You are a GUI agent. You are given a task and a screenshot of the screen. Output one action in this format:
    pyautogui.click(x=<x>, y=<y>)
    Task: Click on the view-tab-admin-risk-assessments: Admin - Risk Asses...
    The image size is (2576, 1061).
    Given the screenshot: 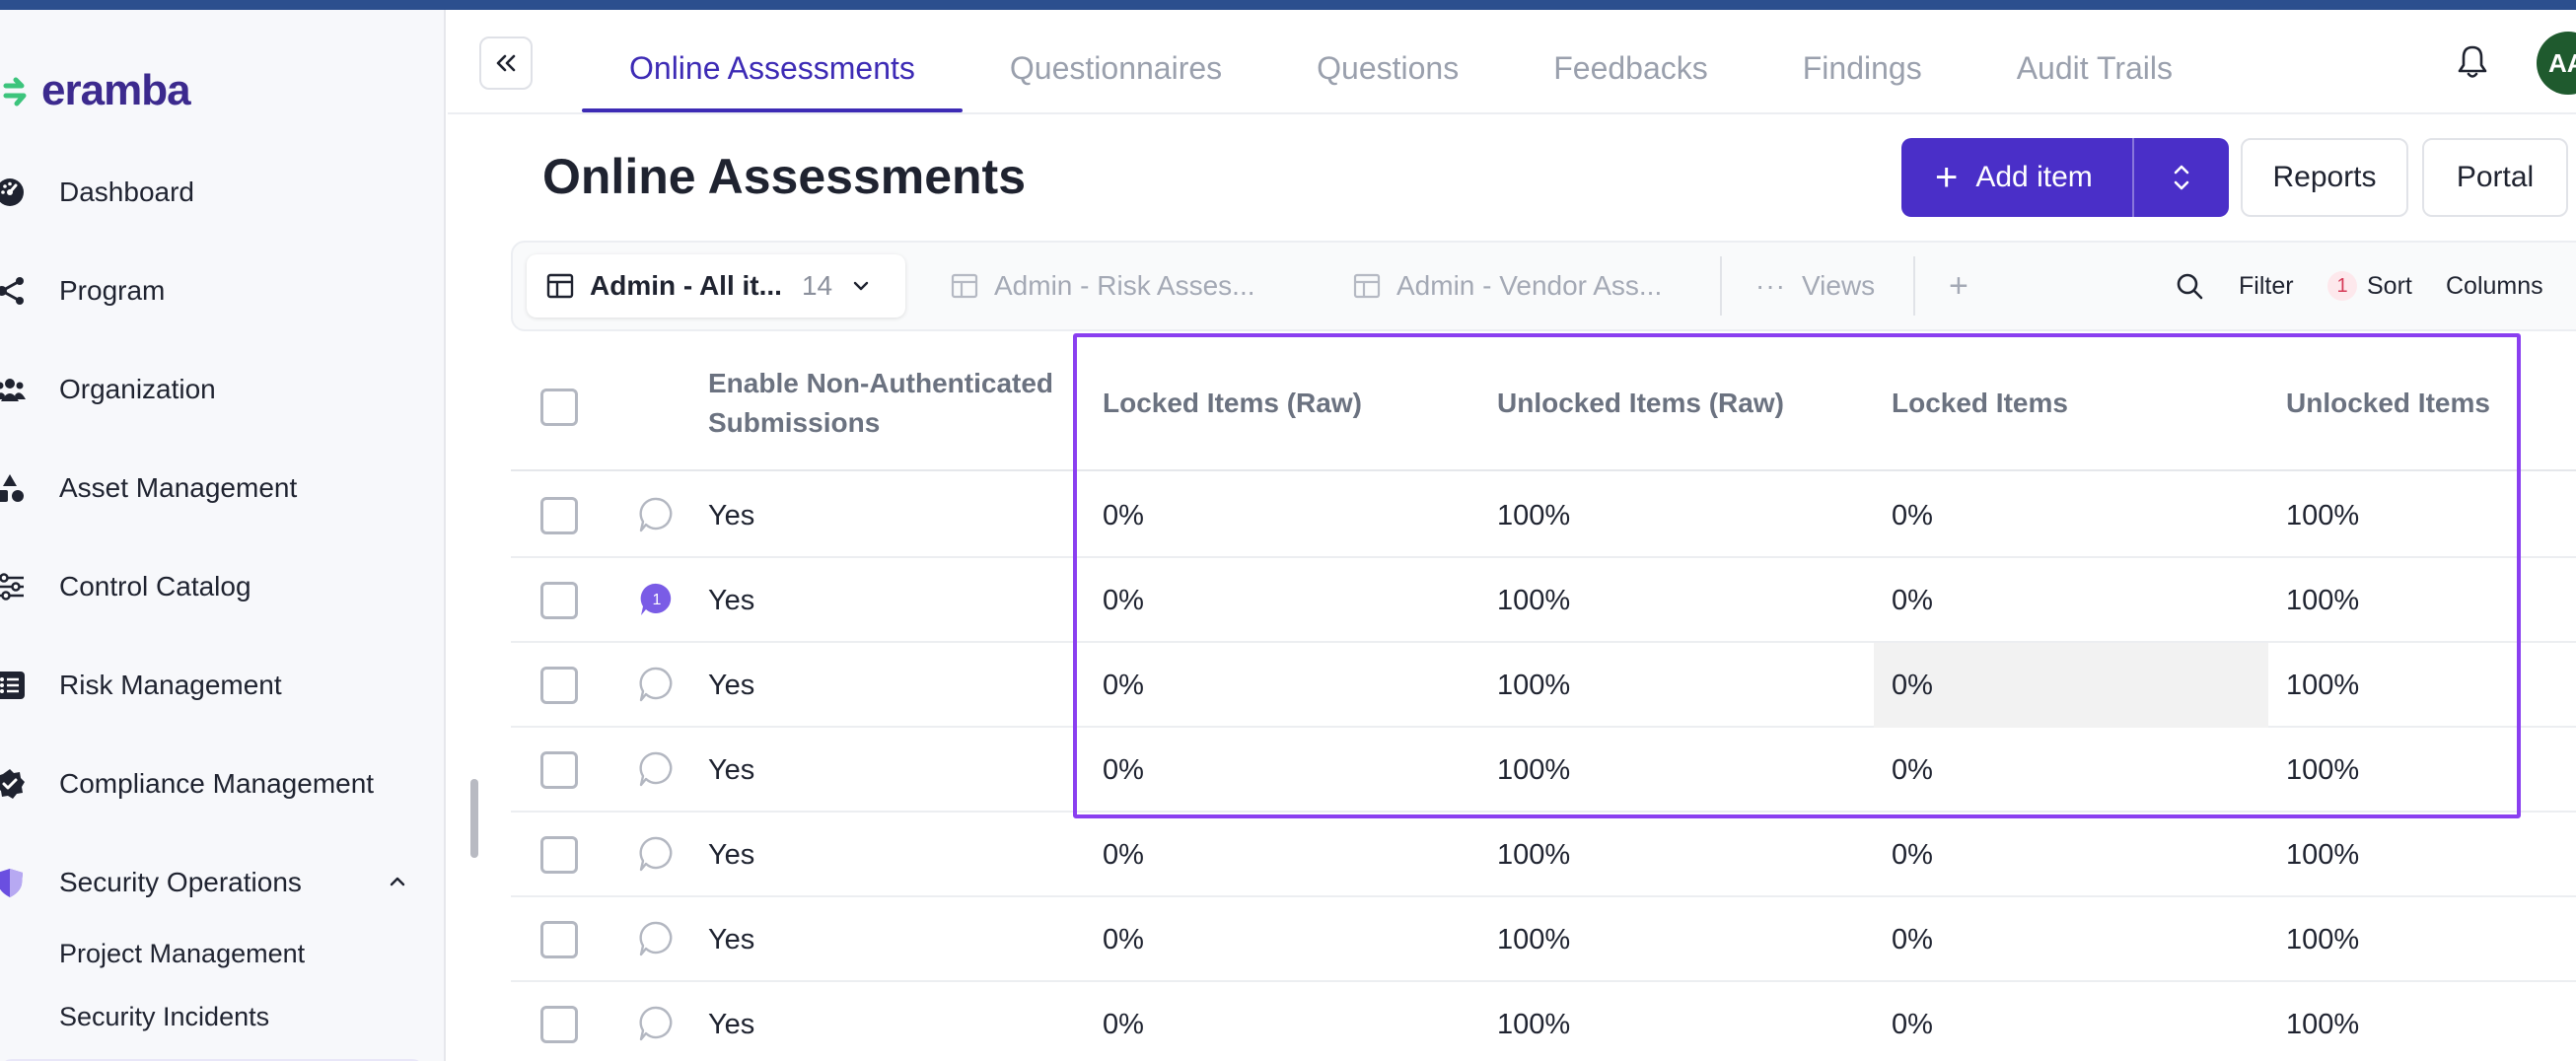 What is the action you would take?
    pyautogui.click(x=1103, y=286)
    